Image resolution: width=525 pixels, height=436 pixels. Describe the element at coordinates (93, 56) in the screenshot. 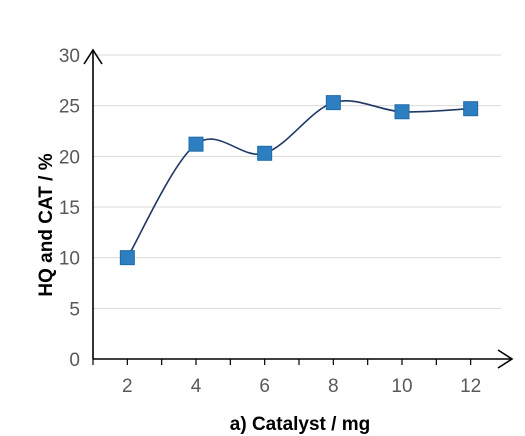

I see `y-axis-arrow` at that location.